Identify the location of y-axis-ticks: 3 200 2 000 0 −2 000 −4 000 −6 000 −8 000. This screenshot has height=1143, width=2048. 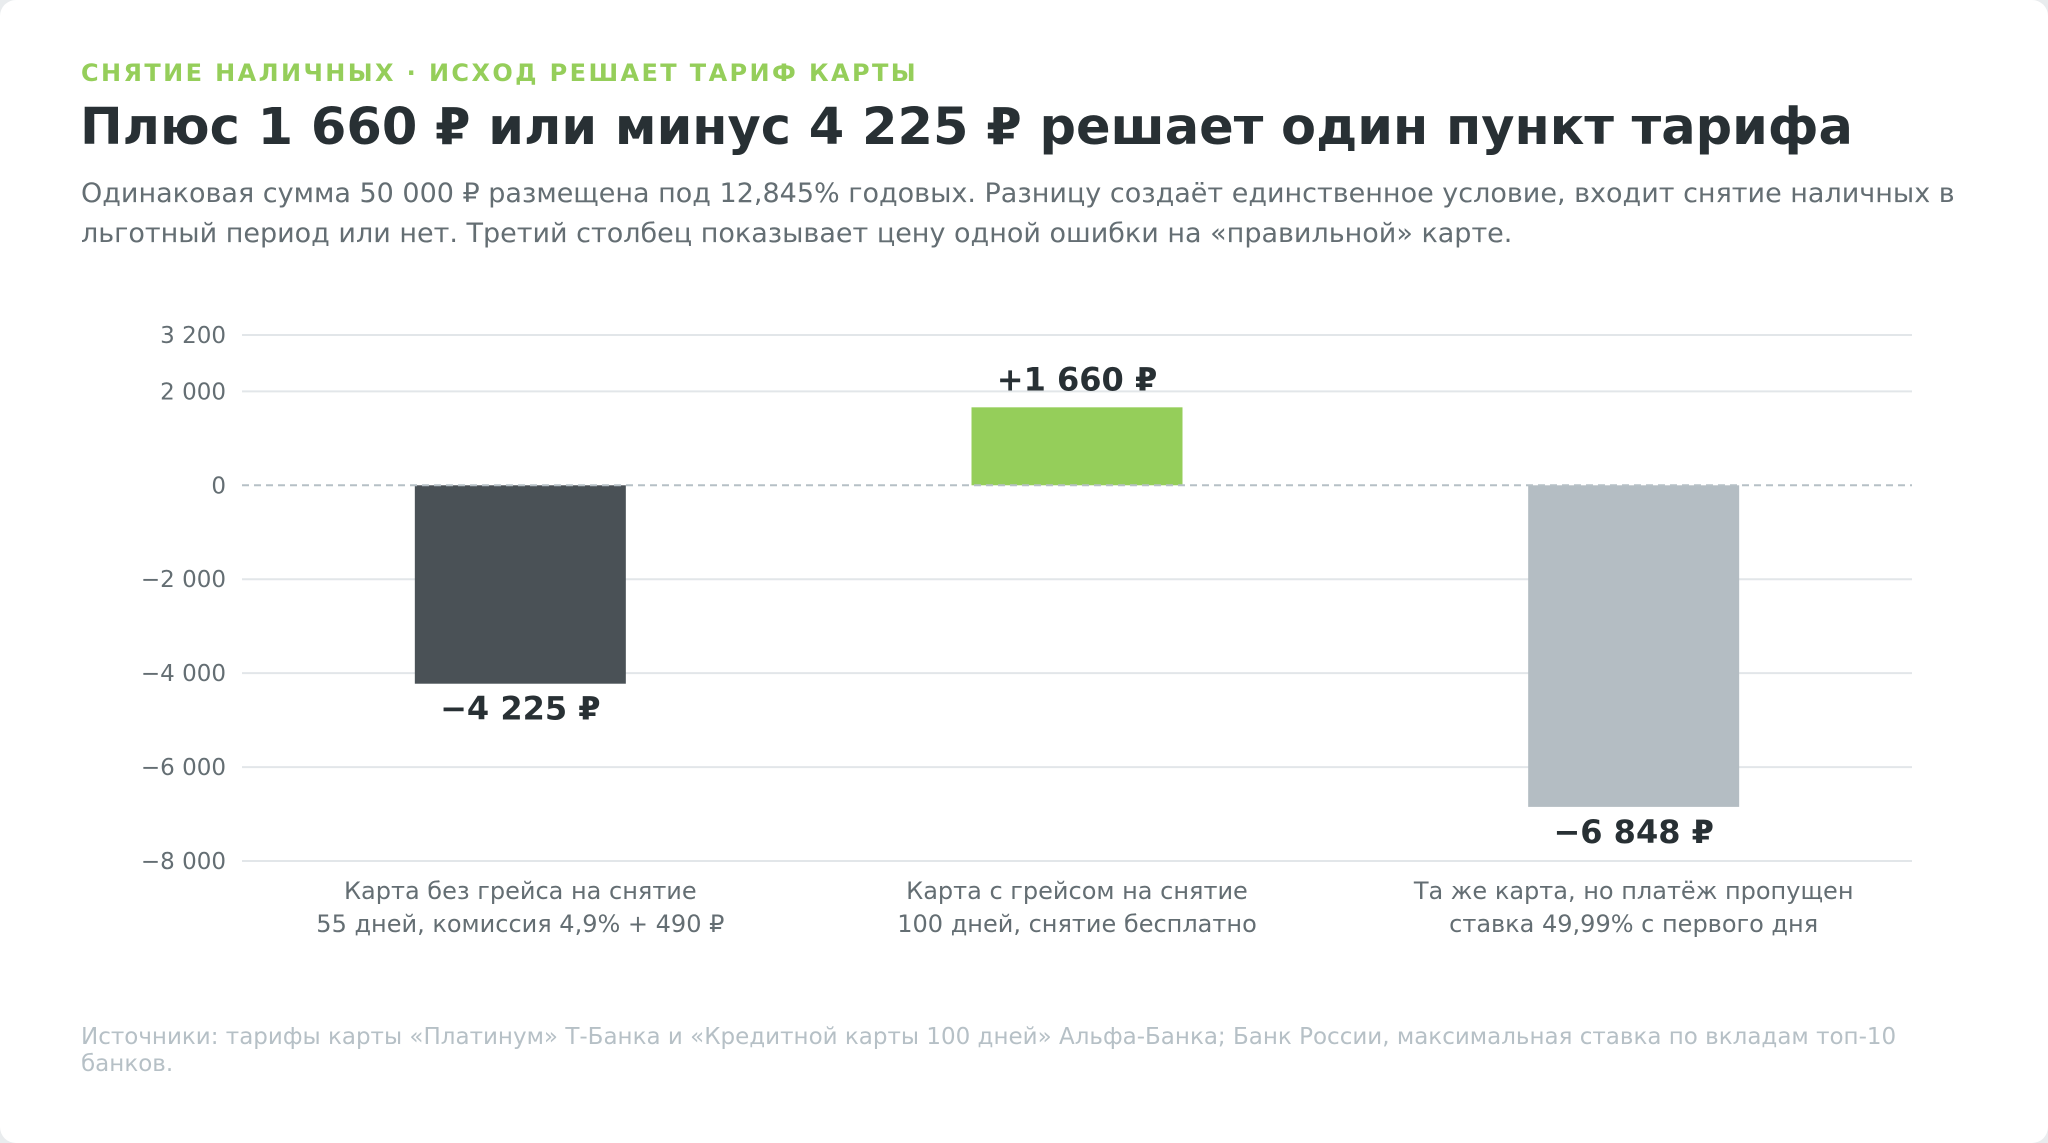
(183, 599).